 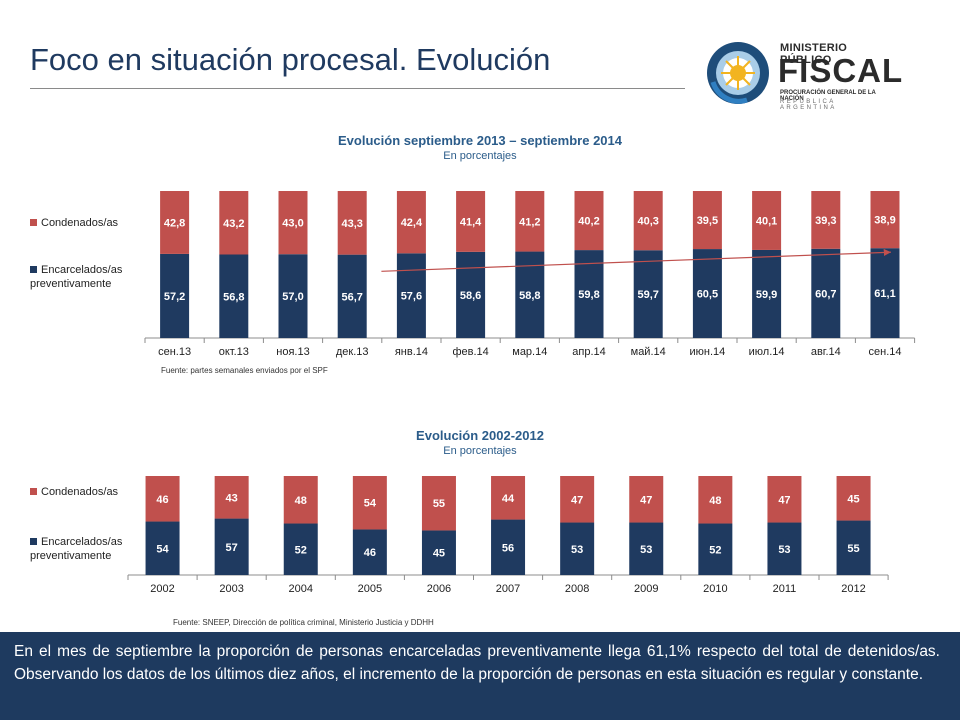 I want to click on chart1-label-encarcelados: 59,7, so click(x=647, y=295).